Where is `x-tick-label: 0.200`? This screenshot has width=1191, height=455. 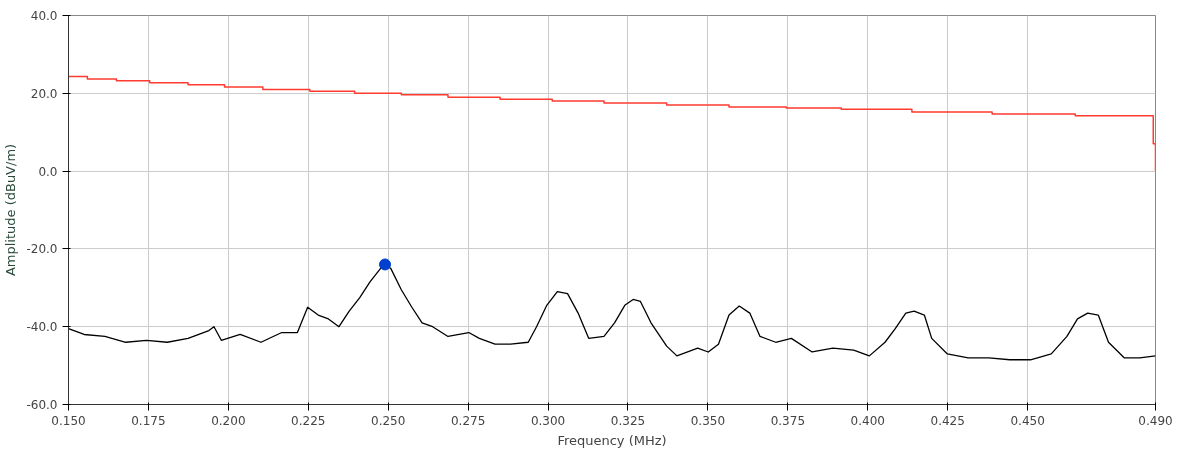
x-tick-label: 0.200 is located at coordinates (228, 420).